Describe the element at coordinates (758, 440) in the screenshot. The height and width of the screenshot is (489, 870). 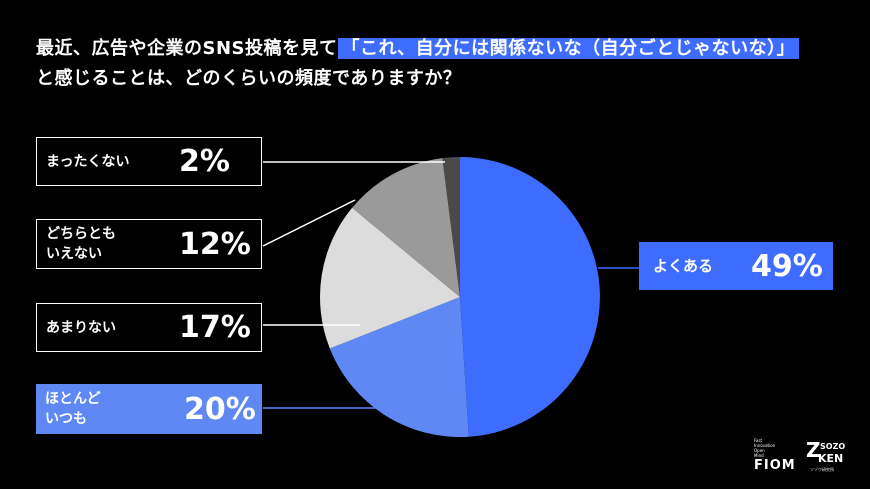
I see `fiom-tagline-0: Fast` at that location.